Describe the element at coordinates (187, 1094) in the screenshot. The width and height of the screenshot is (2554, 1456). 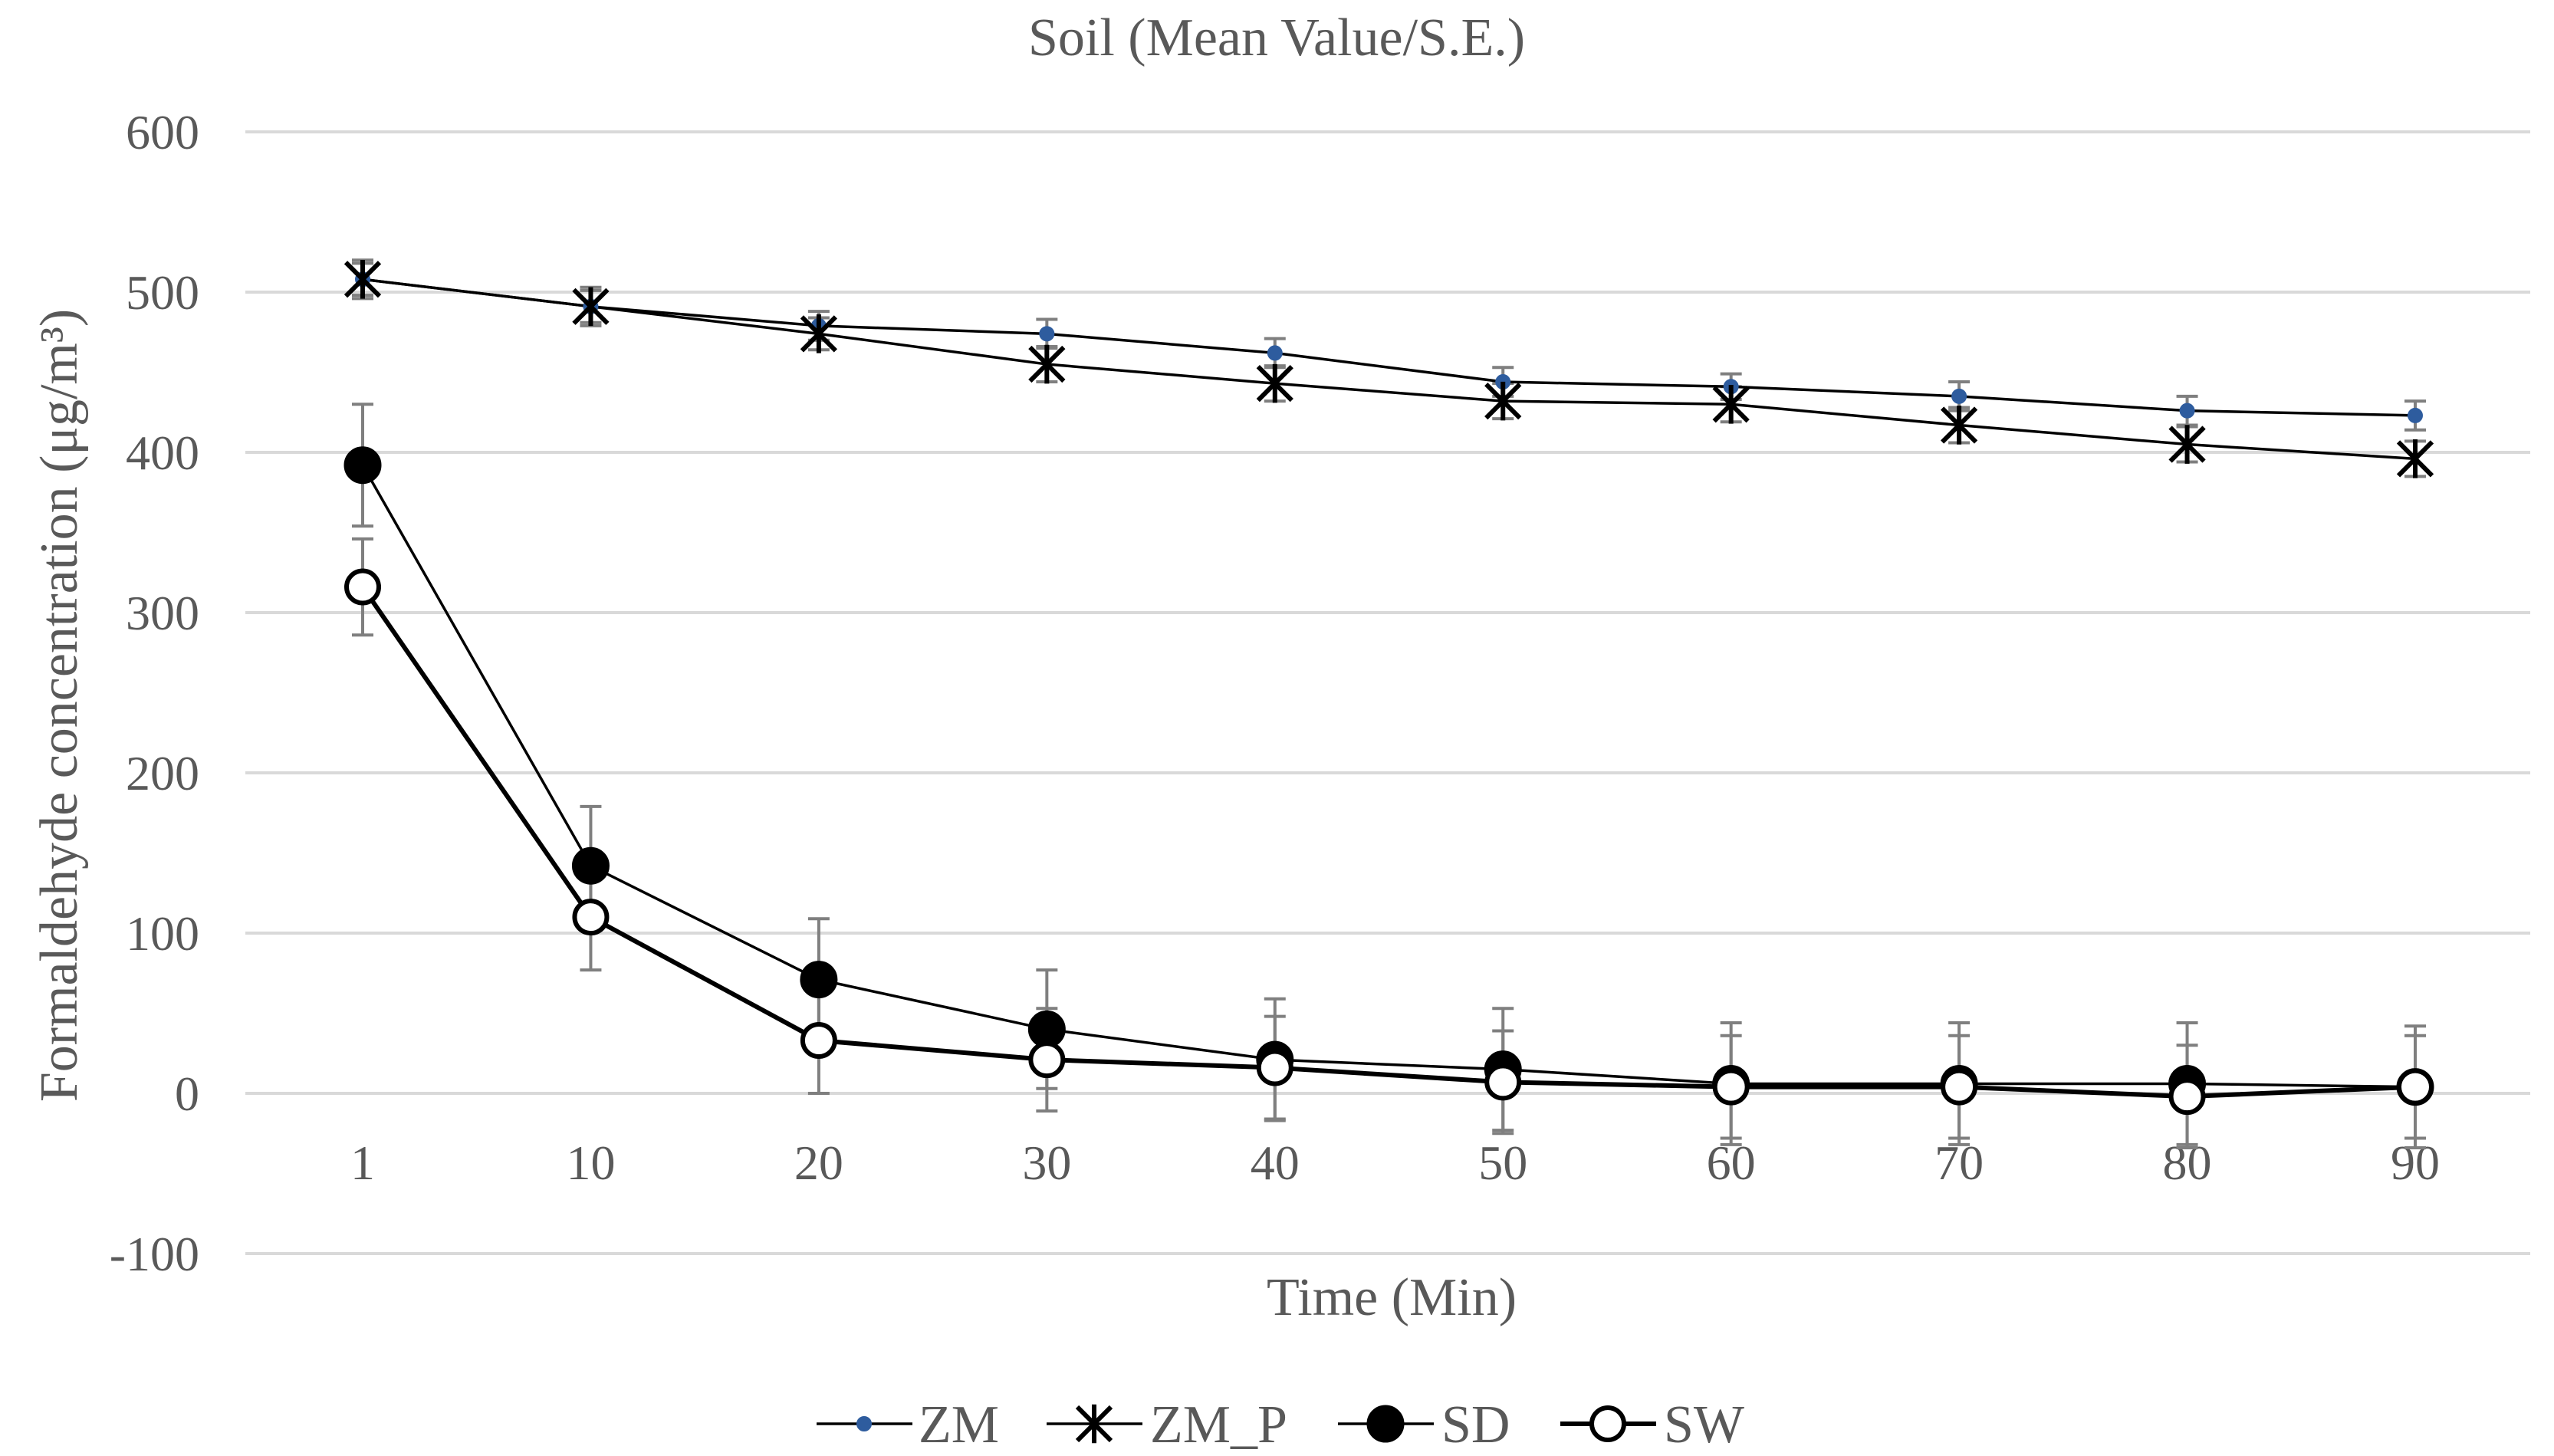
I see `y-tick-label: 0` at that location.